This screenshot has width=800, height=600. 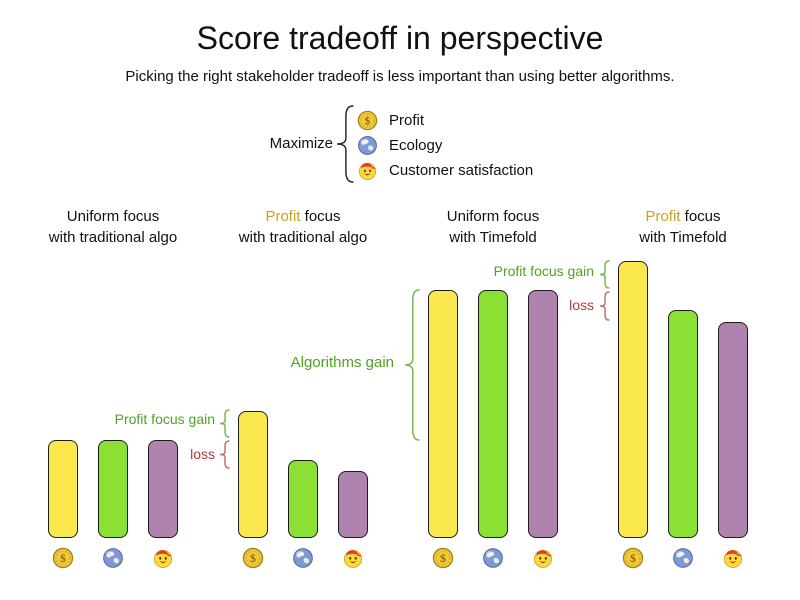 I want to click on profit-focus-gain-brace-traditional, so click(x=224, y=426).